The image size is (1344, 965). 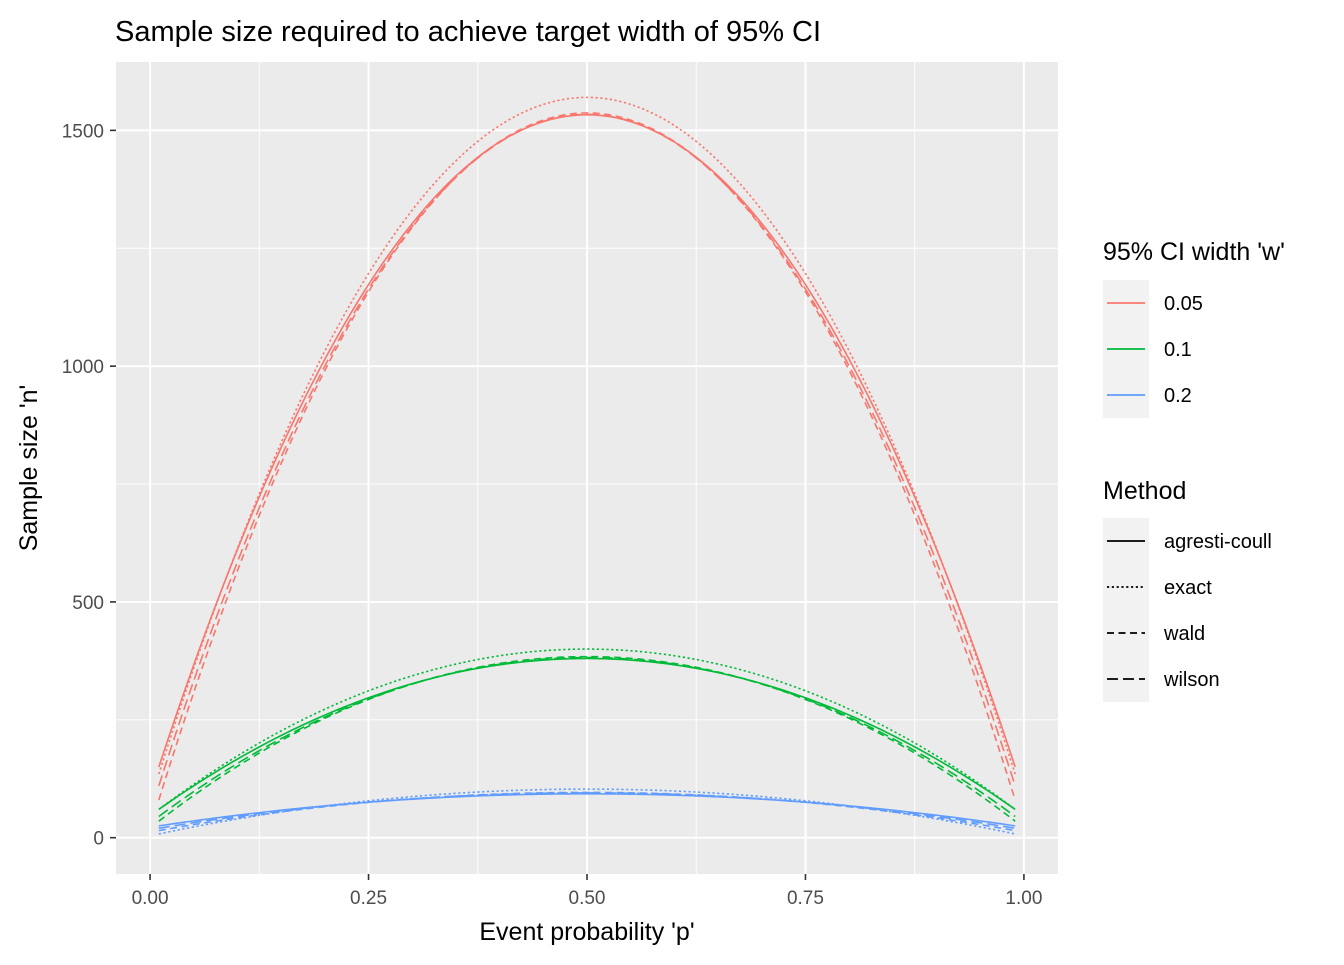 I want to click on y-axis-title: Sample size 'n', so click(x=29, y=468).